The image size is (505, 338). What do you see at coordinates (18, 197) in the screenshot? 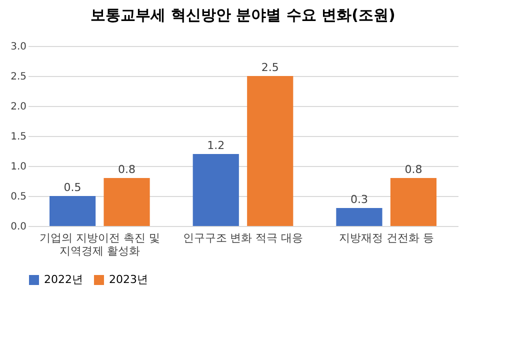
I see `y-tick-label: 0.5` at bounding box center [18, 197].